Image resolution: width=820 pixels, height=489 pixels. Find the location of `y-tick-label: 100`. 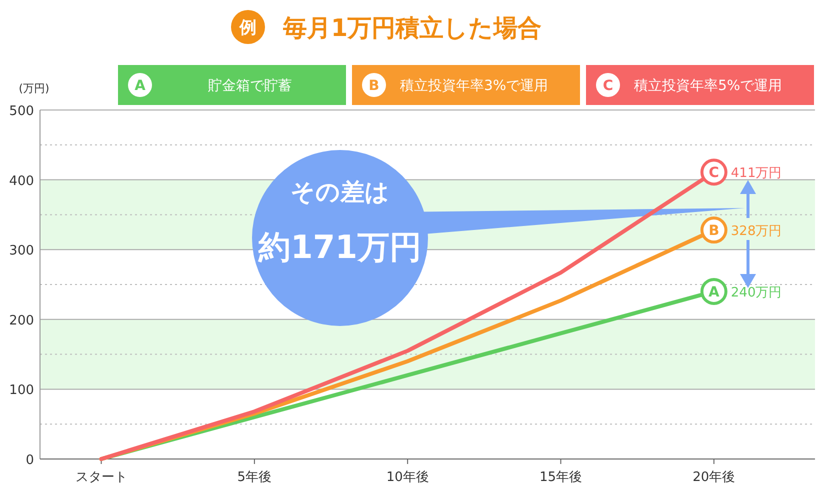

y-tick-label: 100 is located at coordinates (21, 390).